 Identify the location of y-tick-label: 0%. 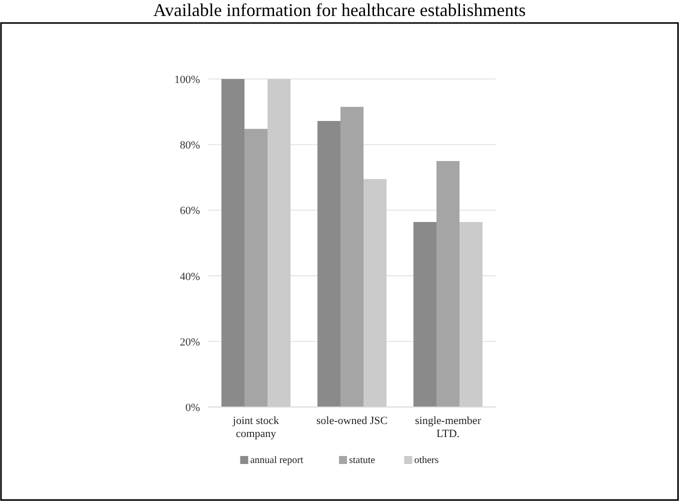
(192, 408).